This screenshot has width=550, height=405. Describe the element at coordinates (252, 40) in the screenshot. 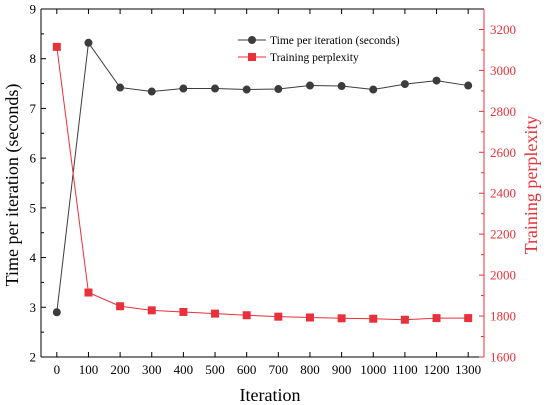

I see `legend-marker-time` at that location.